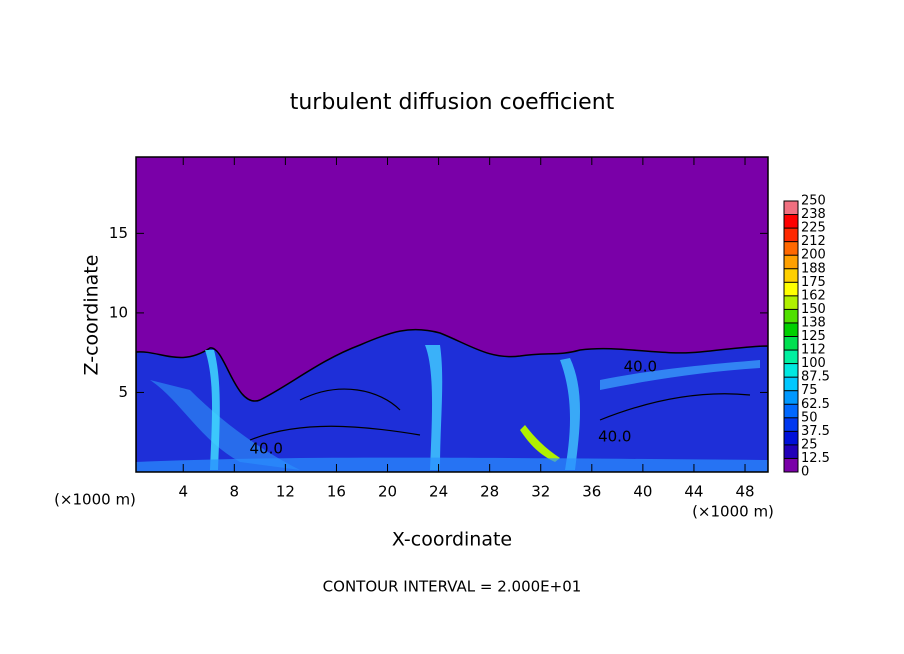 The width and height of the screenshot is (904, 654). I want to click on colorbar-label: 62.5, so click(815, 404).